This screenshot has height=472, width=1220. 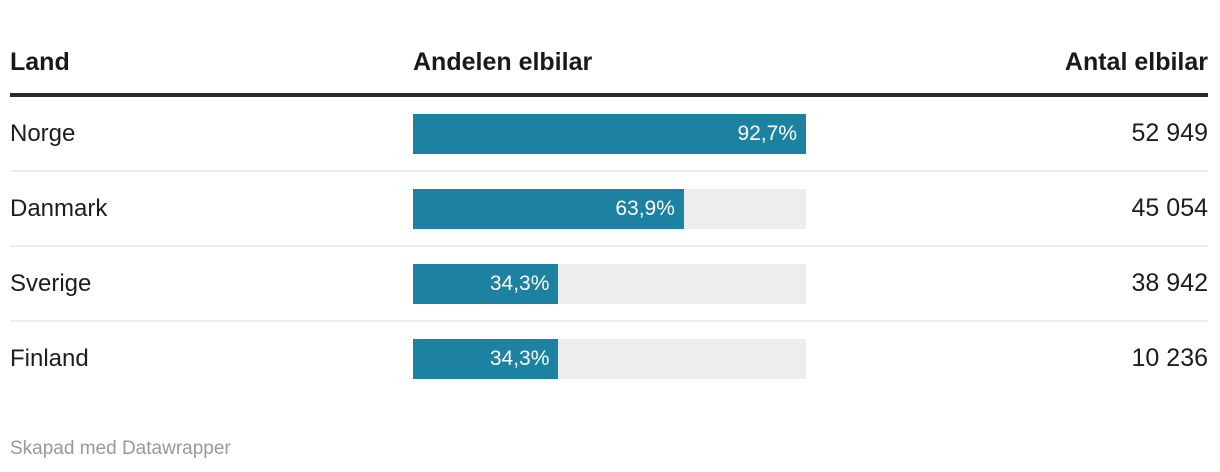 I want to click on column-header-land: Land, so click(x=40, y=62).